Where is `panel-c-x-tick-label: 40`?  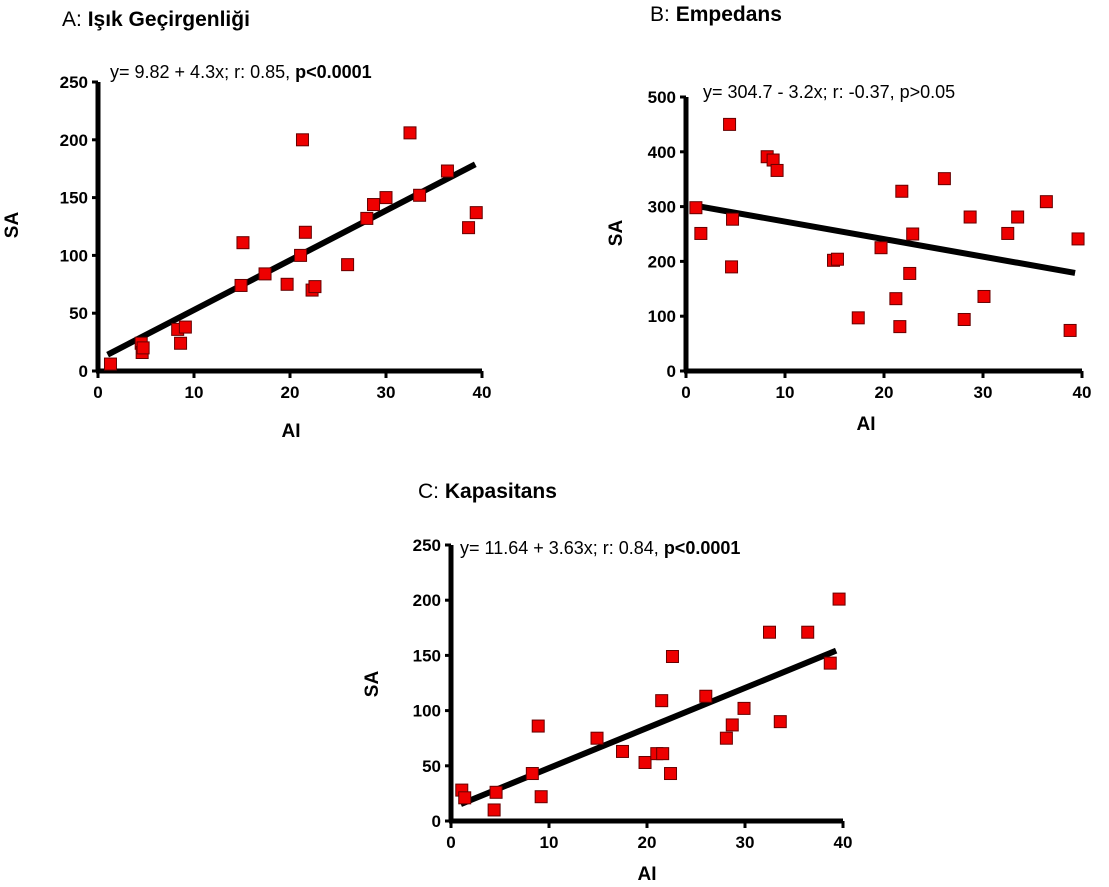
panel-c-x-tick-label: 40 is located at coordinates (843, 842).